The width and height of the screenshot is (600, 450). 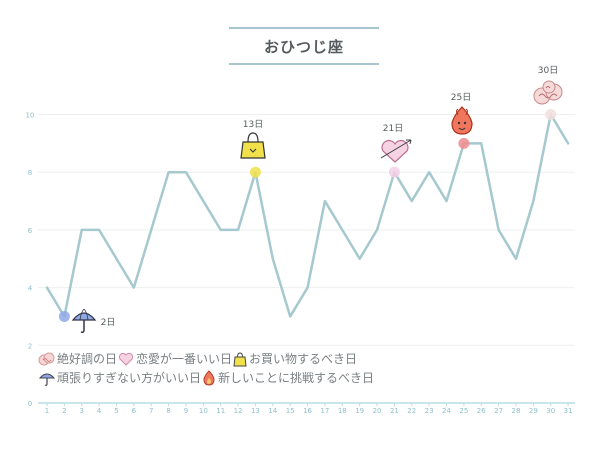 What do you see at coordinates (151, 411) in the screenshot?
I see `x-tick-label: 7` at bounding box center [151, 411].